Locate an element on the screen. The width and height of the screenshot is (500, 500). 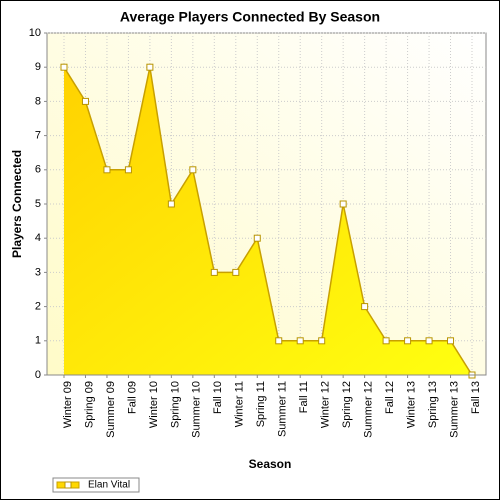
x-tick-label: Winter 11 is located at coordinates (240, 404).